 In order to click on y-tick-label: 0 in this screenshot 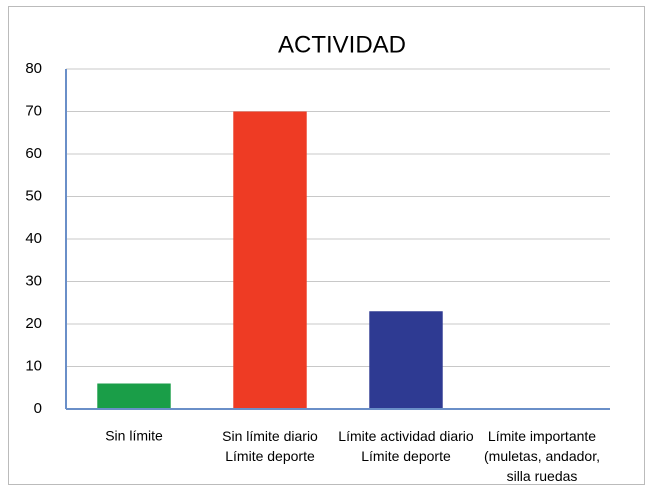, I will do `click(38, 408)`.